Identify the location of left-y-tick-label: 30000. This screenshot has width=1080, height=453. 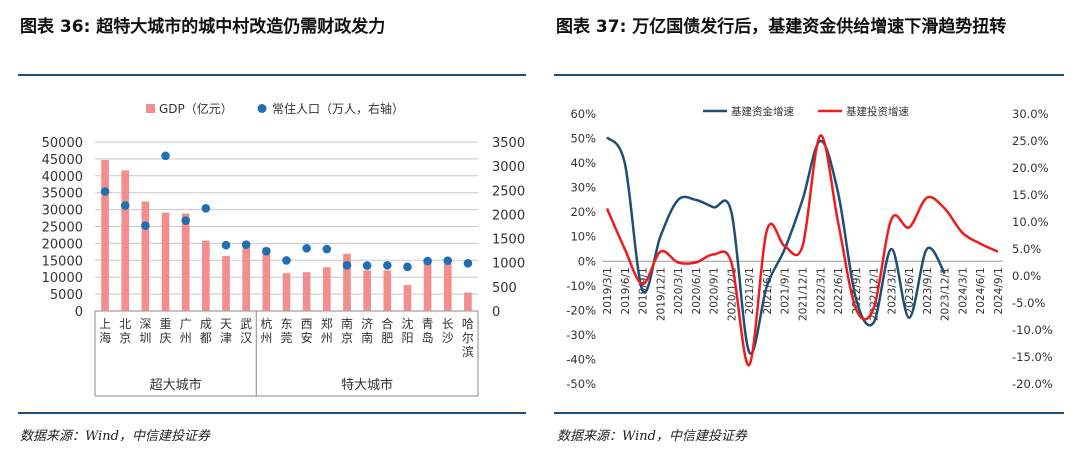
(62, 211).